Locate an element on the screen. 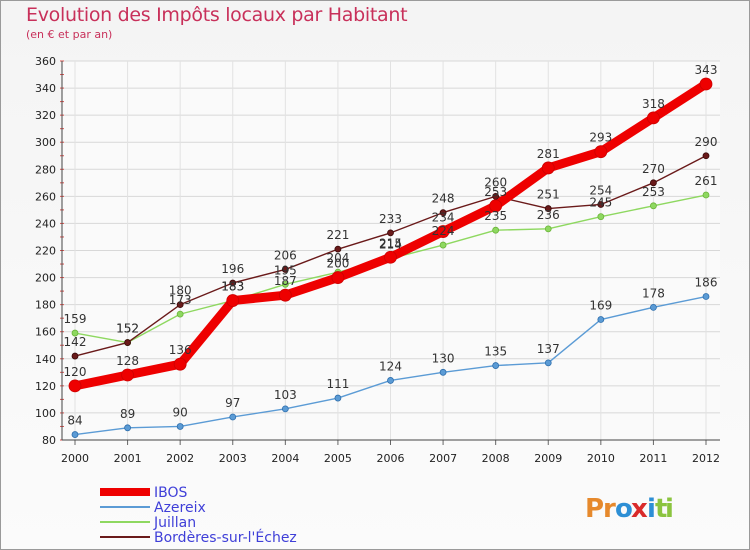  x-tick-label: 2008 is located at coordinates (496, 458).